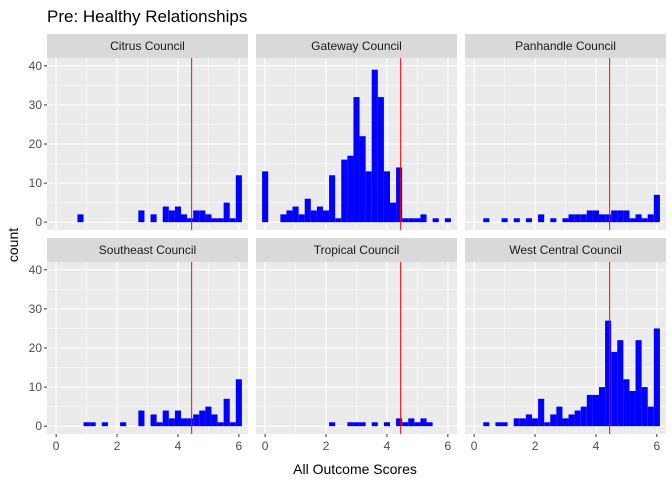 This screenshot has height=480, width=672. Describe the element at coordinates (355, 469) in the screenshot. I see `x-axis-title: All Outcome Scores` at that location.